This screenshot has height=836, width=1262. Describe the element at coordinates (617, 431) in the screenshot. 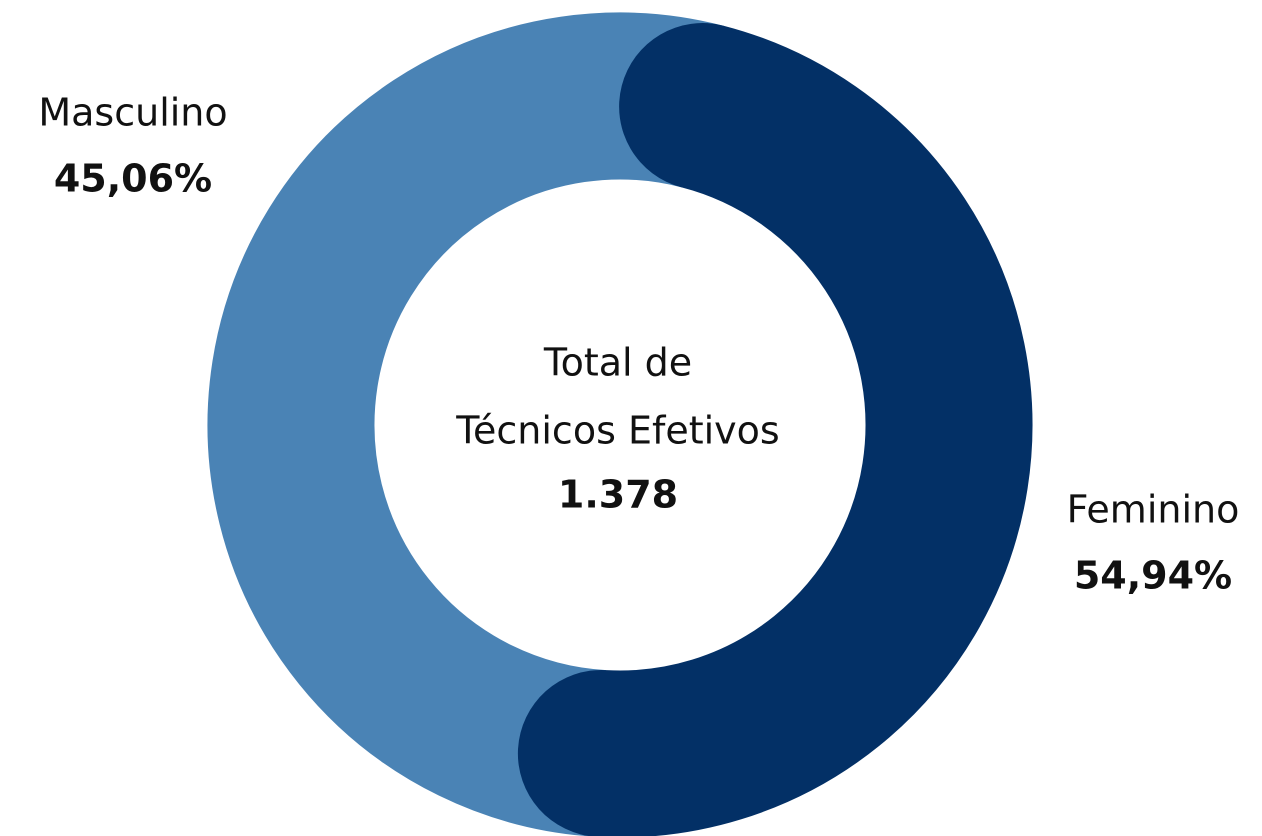

I see `center-text: Técnicos Efetivos` at that location.